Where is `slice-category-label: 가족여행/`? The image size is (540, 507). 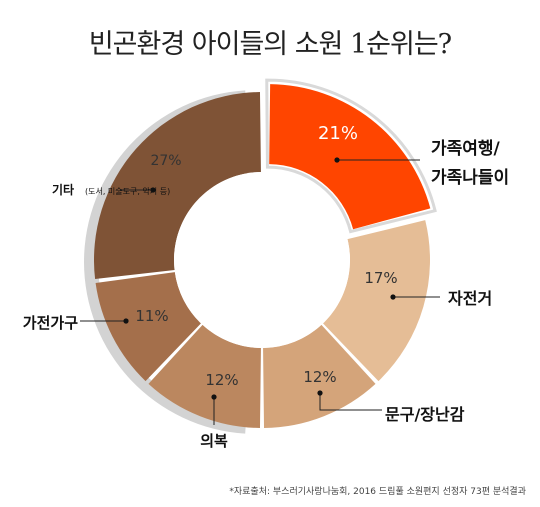
slice-category-label: 가족여행/ is located at coordinates (466, 149).